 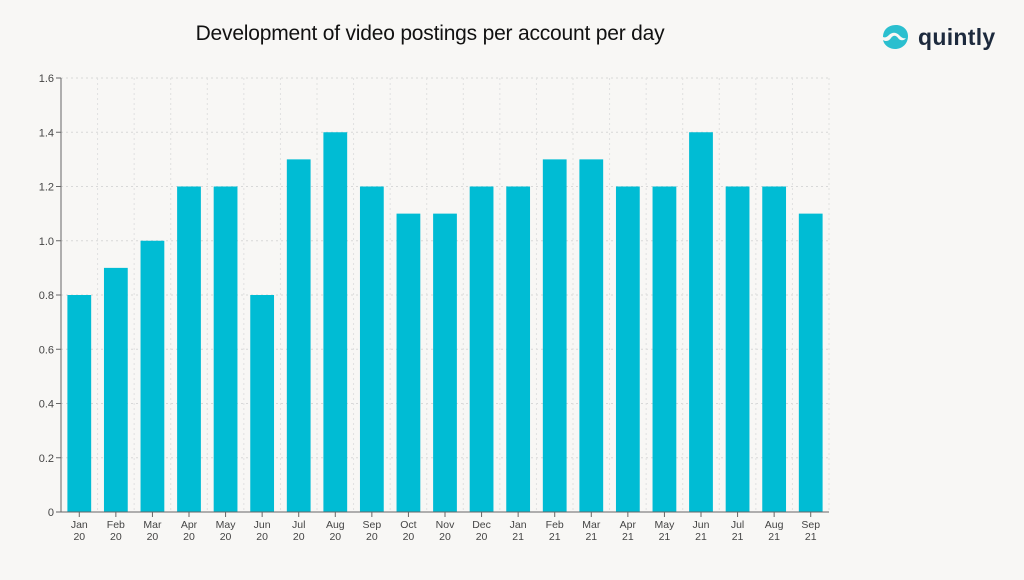 I want to click on y-tick-label: 1.6, so click(x=46, y=79).